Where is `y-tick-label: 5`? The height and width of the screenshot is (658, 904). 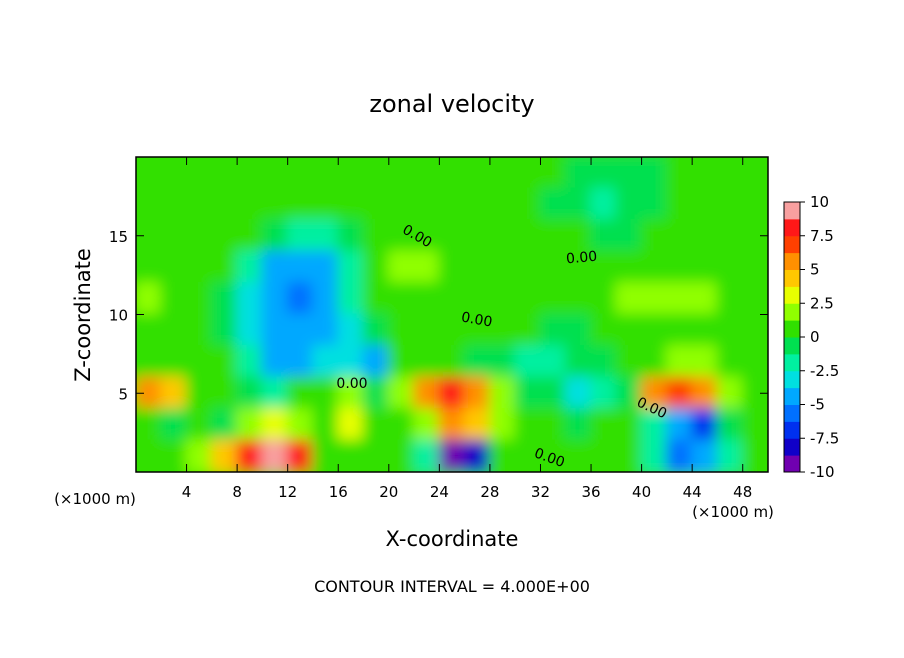
y-tick-label: 5 is located at coordinates (123, 394).